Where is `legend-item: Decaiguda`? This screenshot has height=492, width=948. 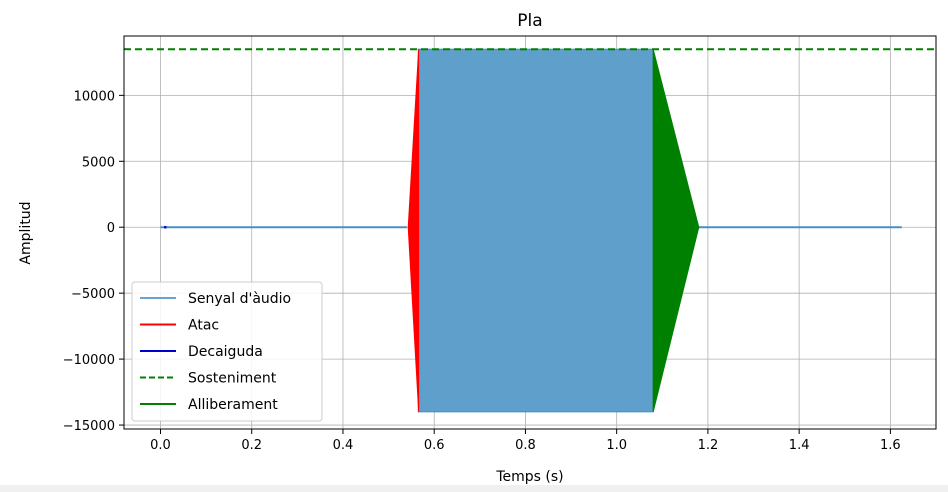
legend-item: Decaiguda is located at coordinates (201, 352).